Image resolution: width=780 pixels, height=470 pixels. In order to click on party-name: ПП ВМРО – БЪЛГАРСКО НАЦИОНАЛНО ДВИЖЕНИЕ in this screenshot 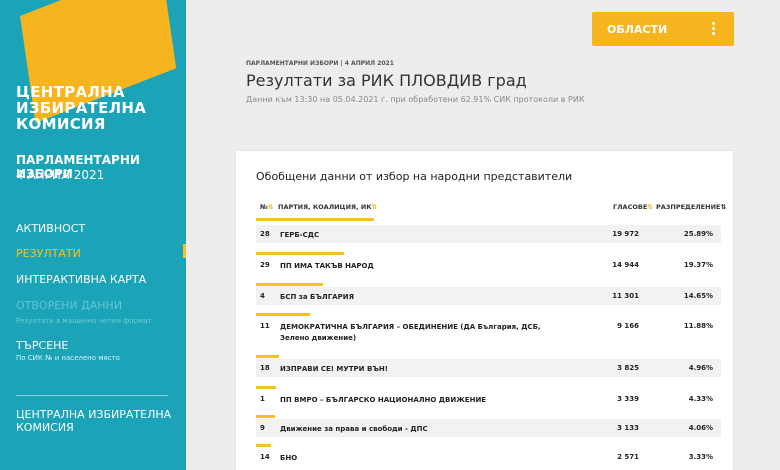, I will do `click(383, 400)`.